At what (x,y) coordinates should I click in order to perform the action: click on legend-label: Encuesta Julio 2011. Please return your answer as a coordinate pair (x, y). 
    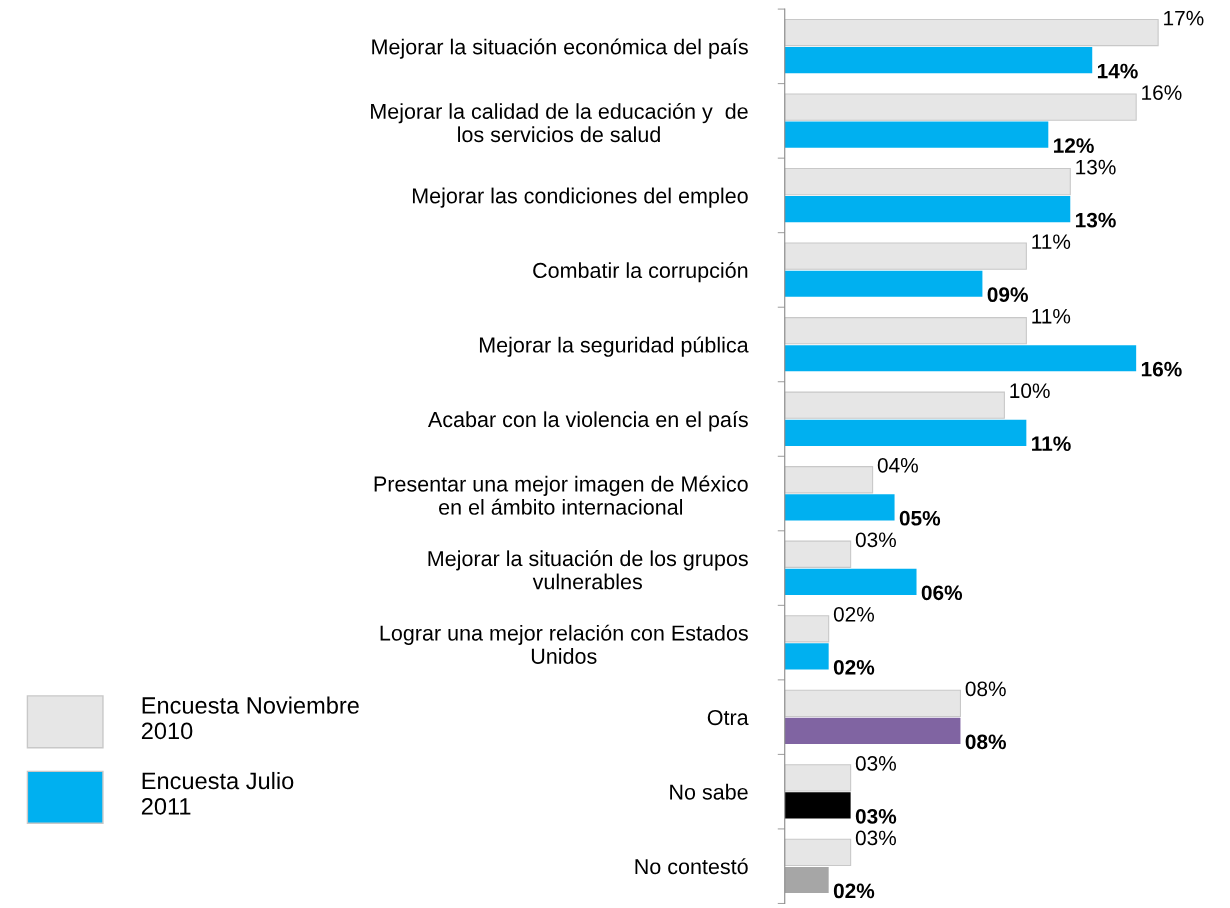
    Looking at the image, I should click on (217, 793).